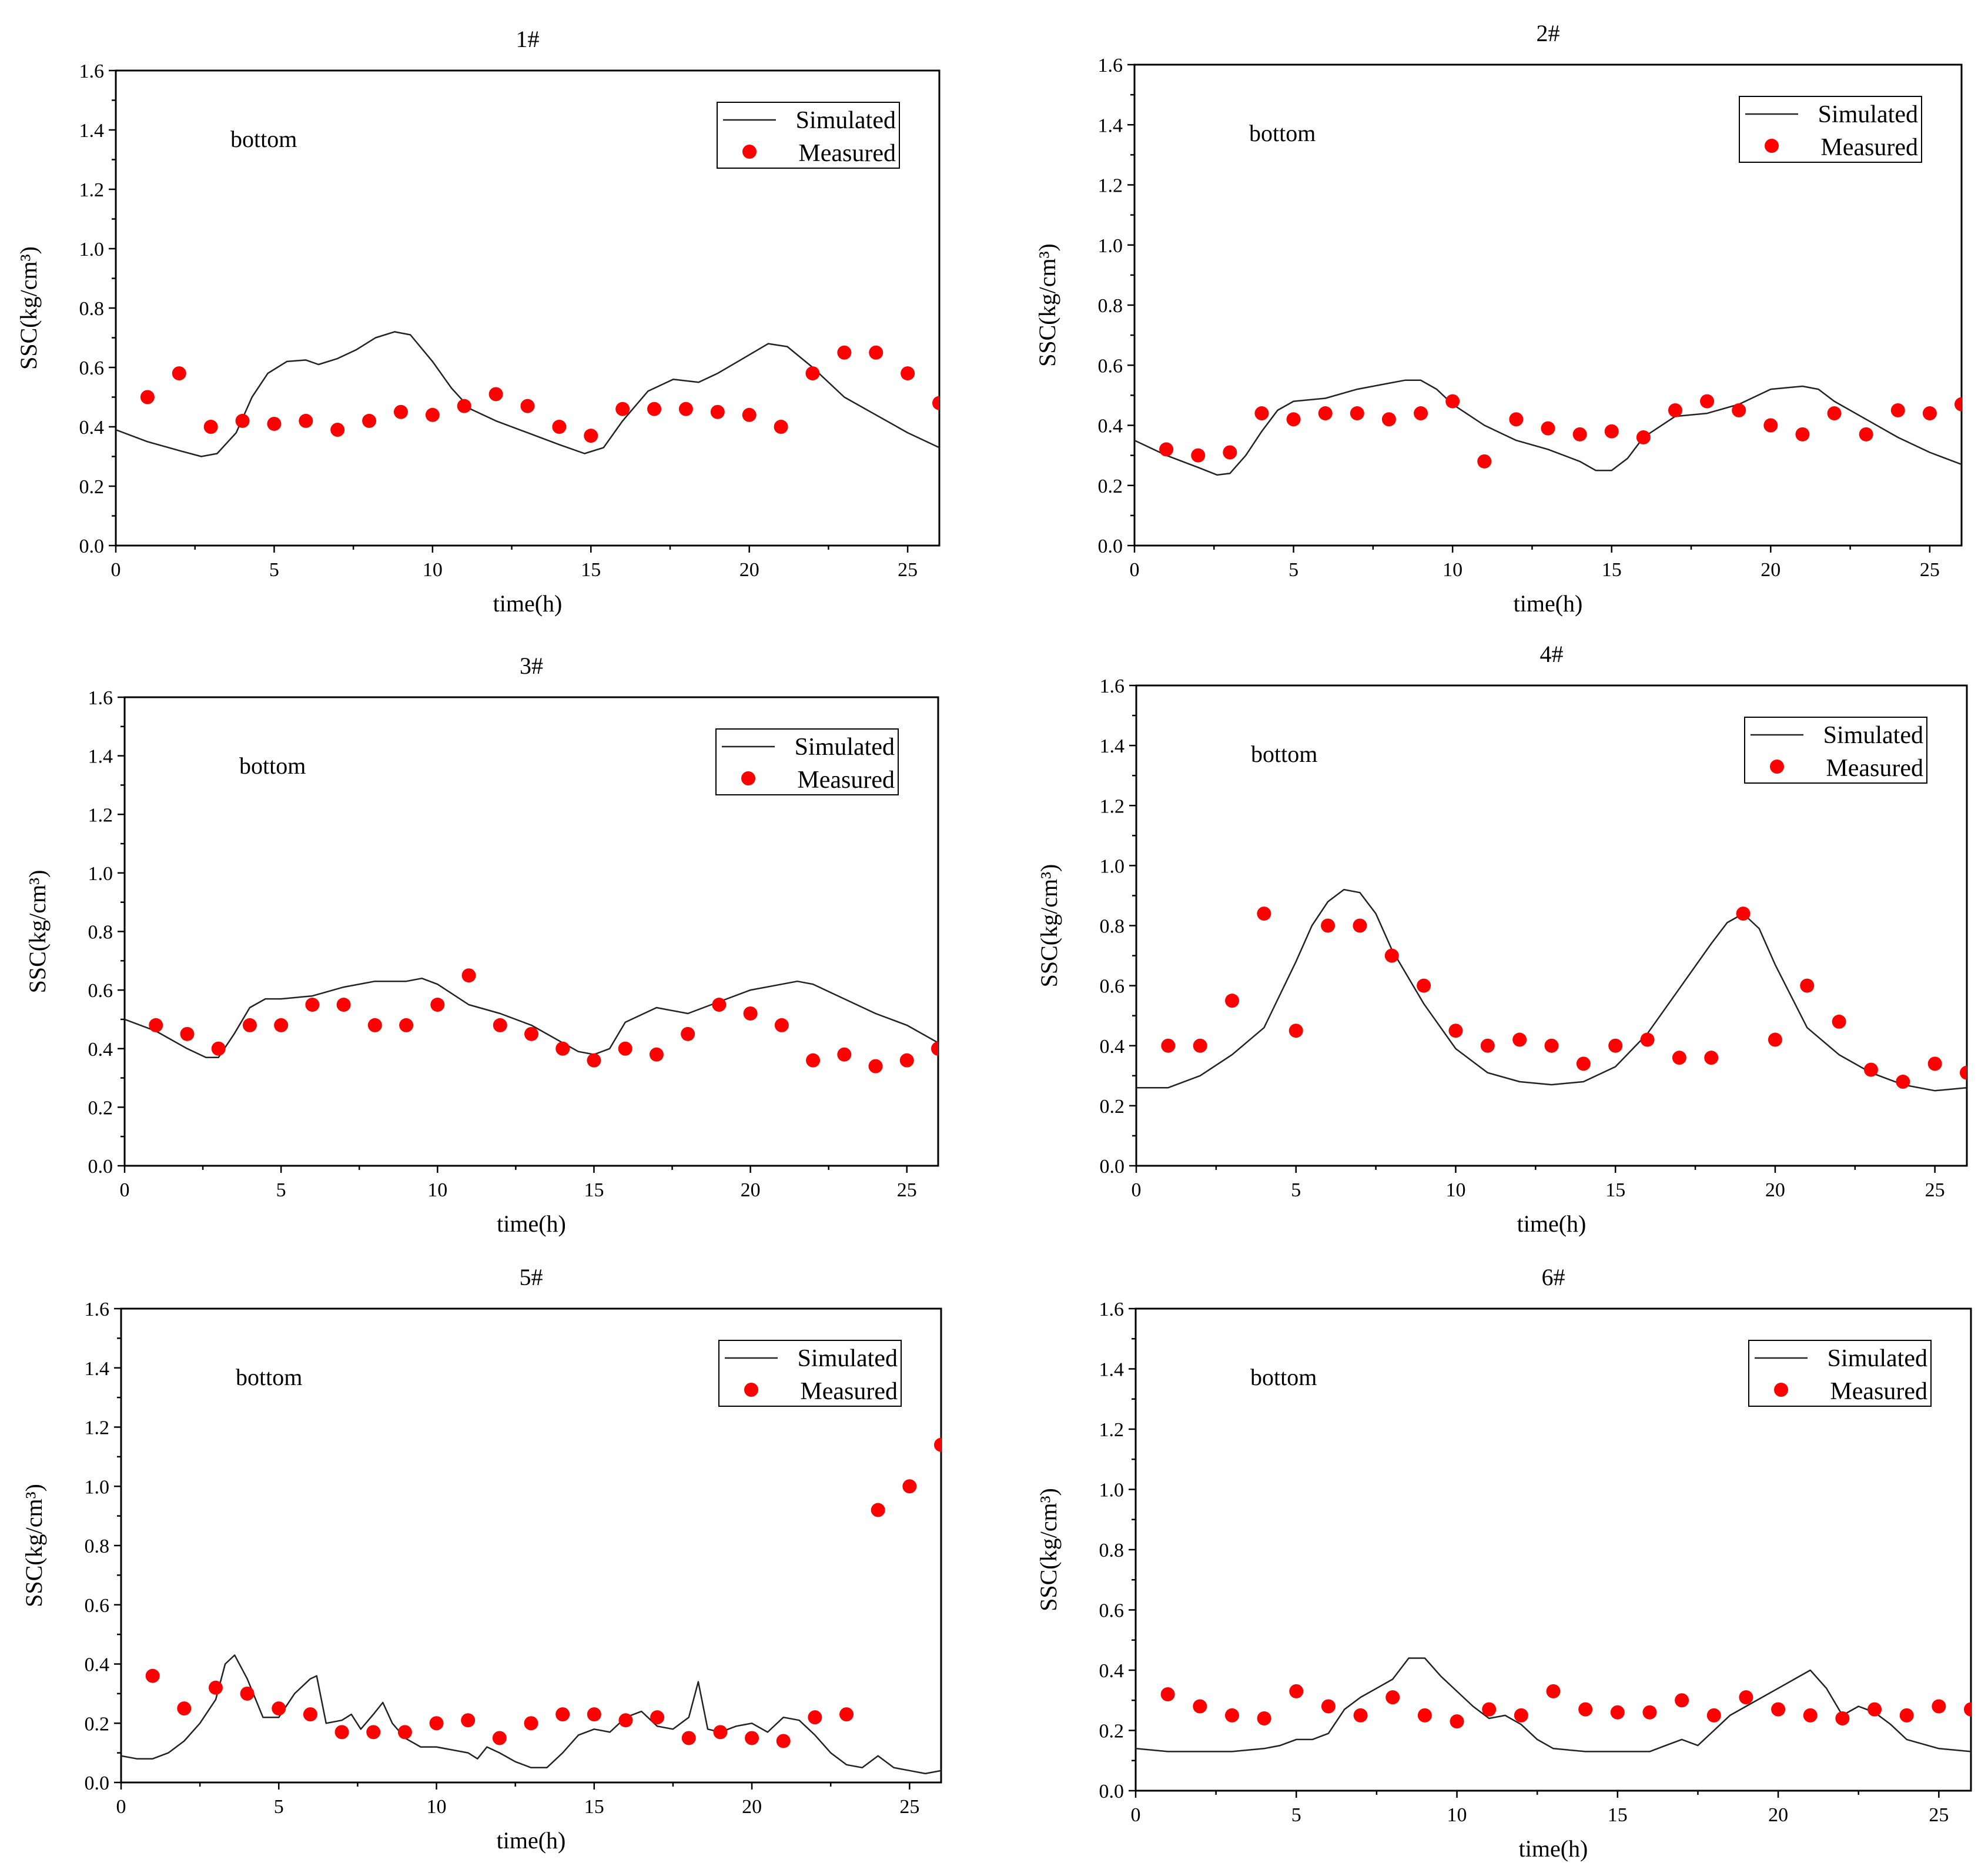  Describe the element at coordinates (531, 666) in the screenshot. I see `chart-title: 3#` at that location.